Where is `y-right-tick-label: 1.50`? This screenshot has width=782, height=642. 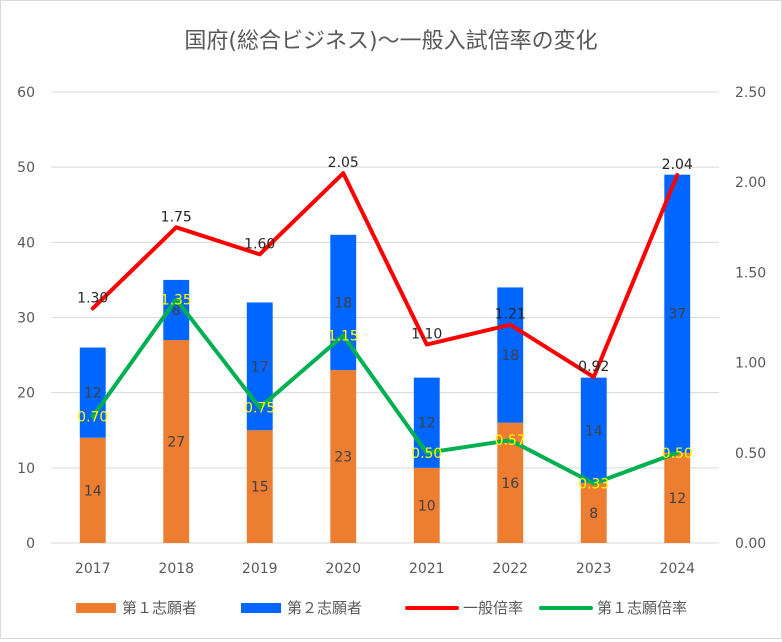 y-right-tick-label: 1.50 is located at coordinates (750, 273).